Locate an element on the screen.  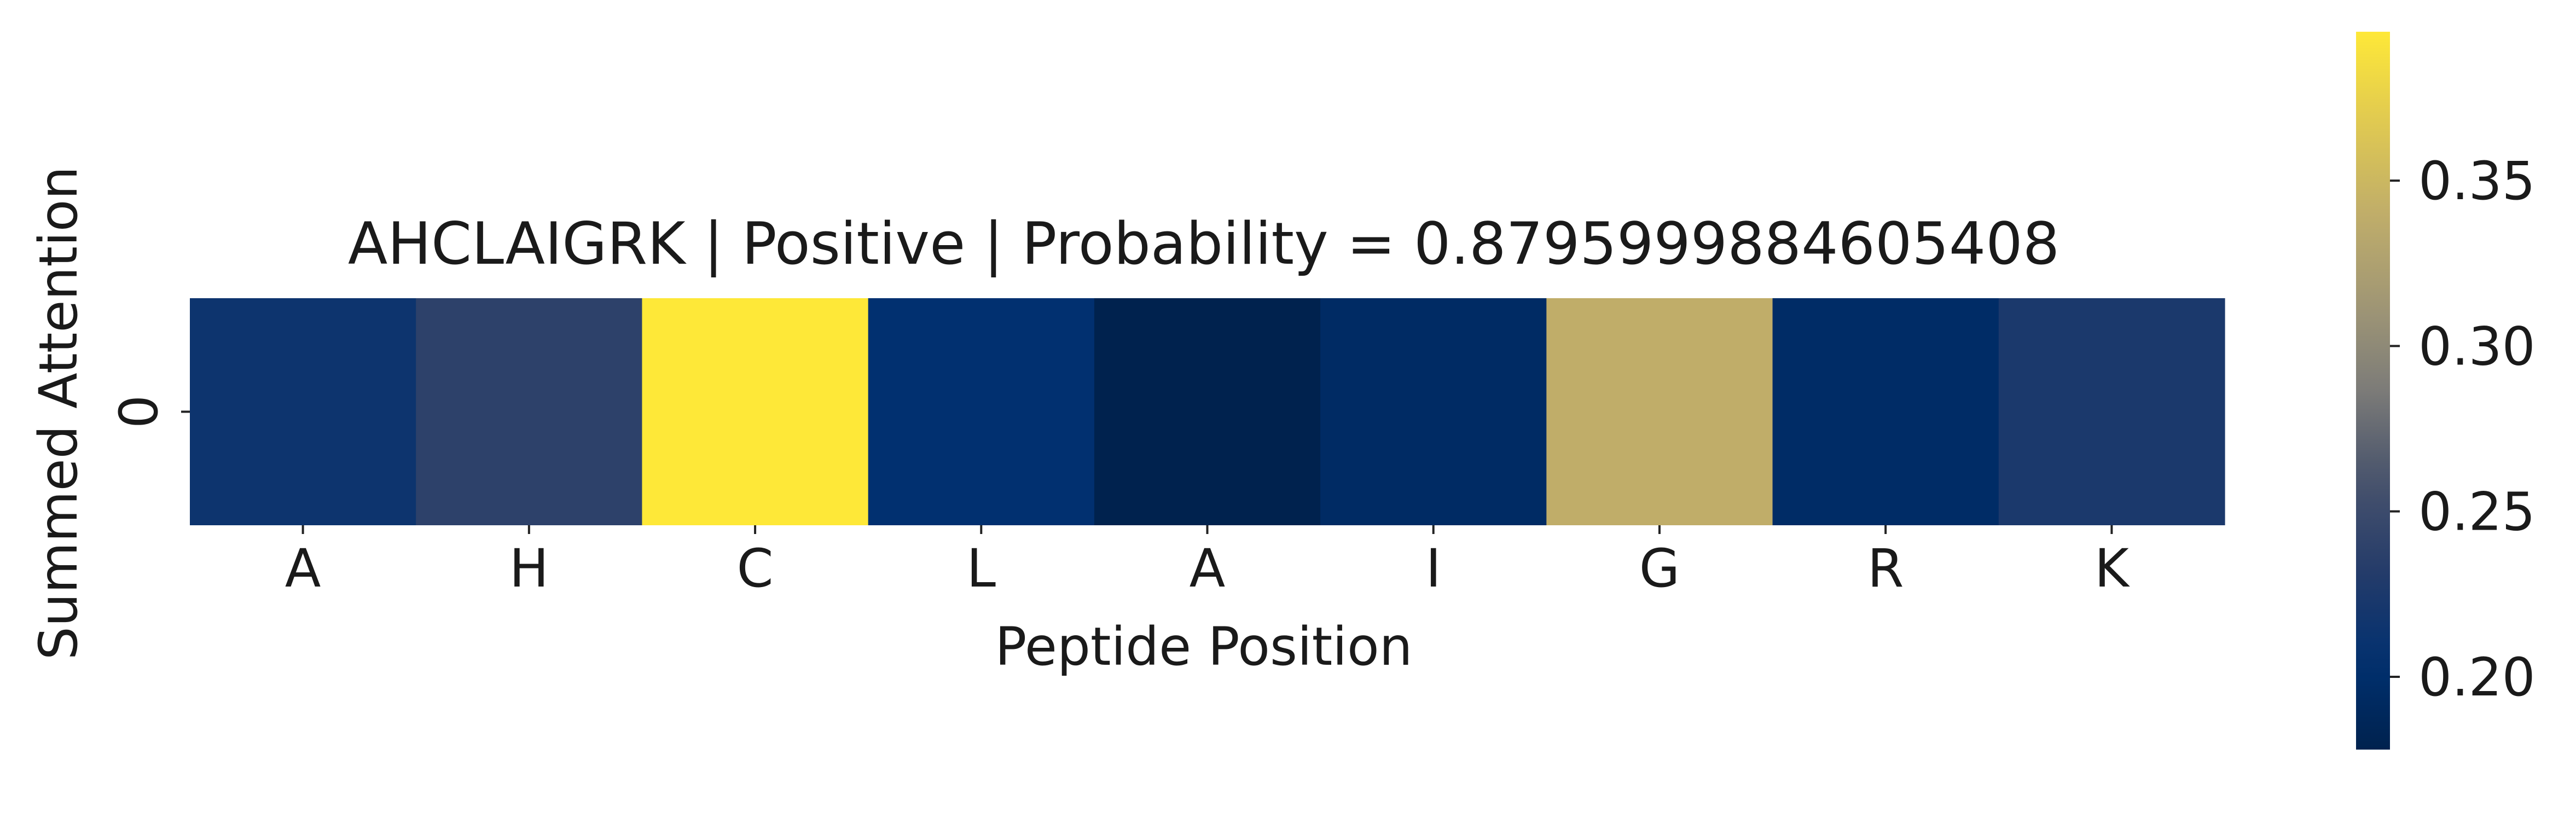
y-axis-label: Summed Attention is located at coordinates (59, 413).